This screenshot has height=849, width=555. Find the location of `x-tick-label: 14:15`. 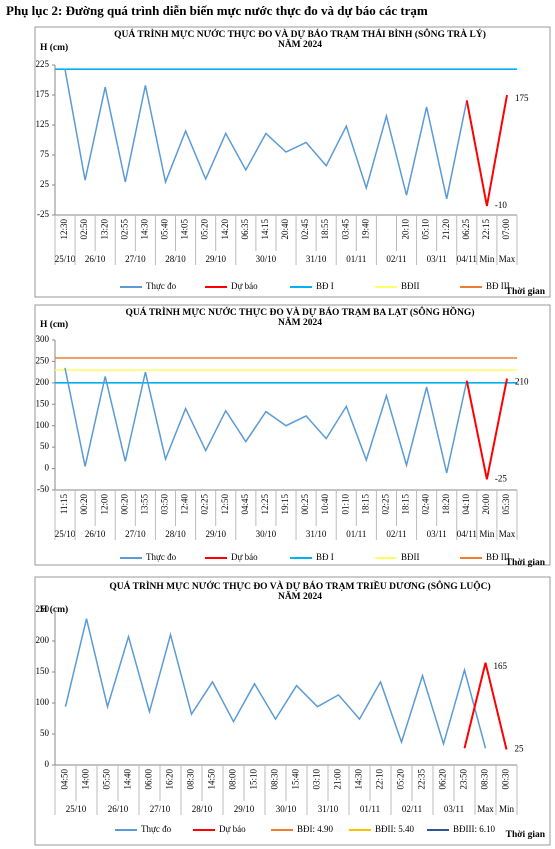

x-tick-label: 14:15 is located at coordinates (265, 229).